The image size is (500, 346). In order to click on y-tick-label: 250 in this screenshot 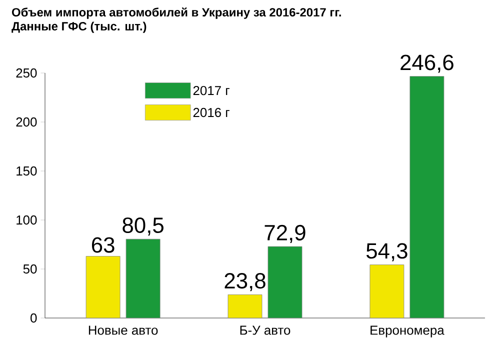, I will do `click(26, 73)`.